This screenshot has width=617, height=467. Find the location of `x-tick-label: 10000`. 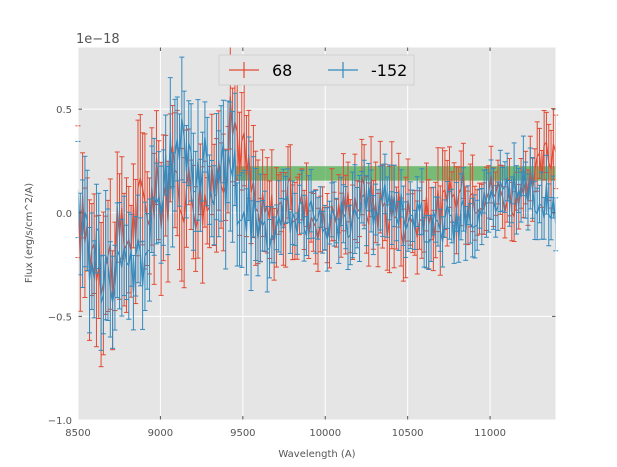

x-tick-label: 10000 is located at coordinates (325, 433).